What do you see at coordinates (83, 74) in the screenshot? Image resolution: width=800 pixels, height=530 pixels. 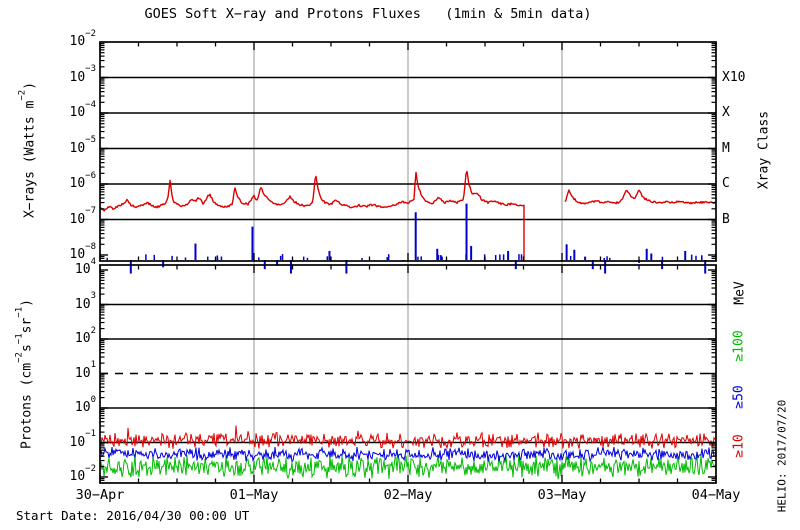 I see `xray-tick-label: 10⁻³` at bounding box center [83, 74].